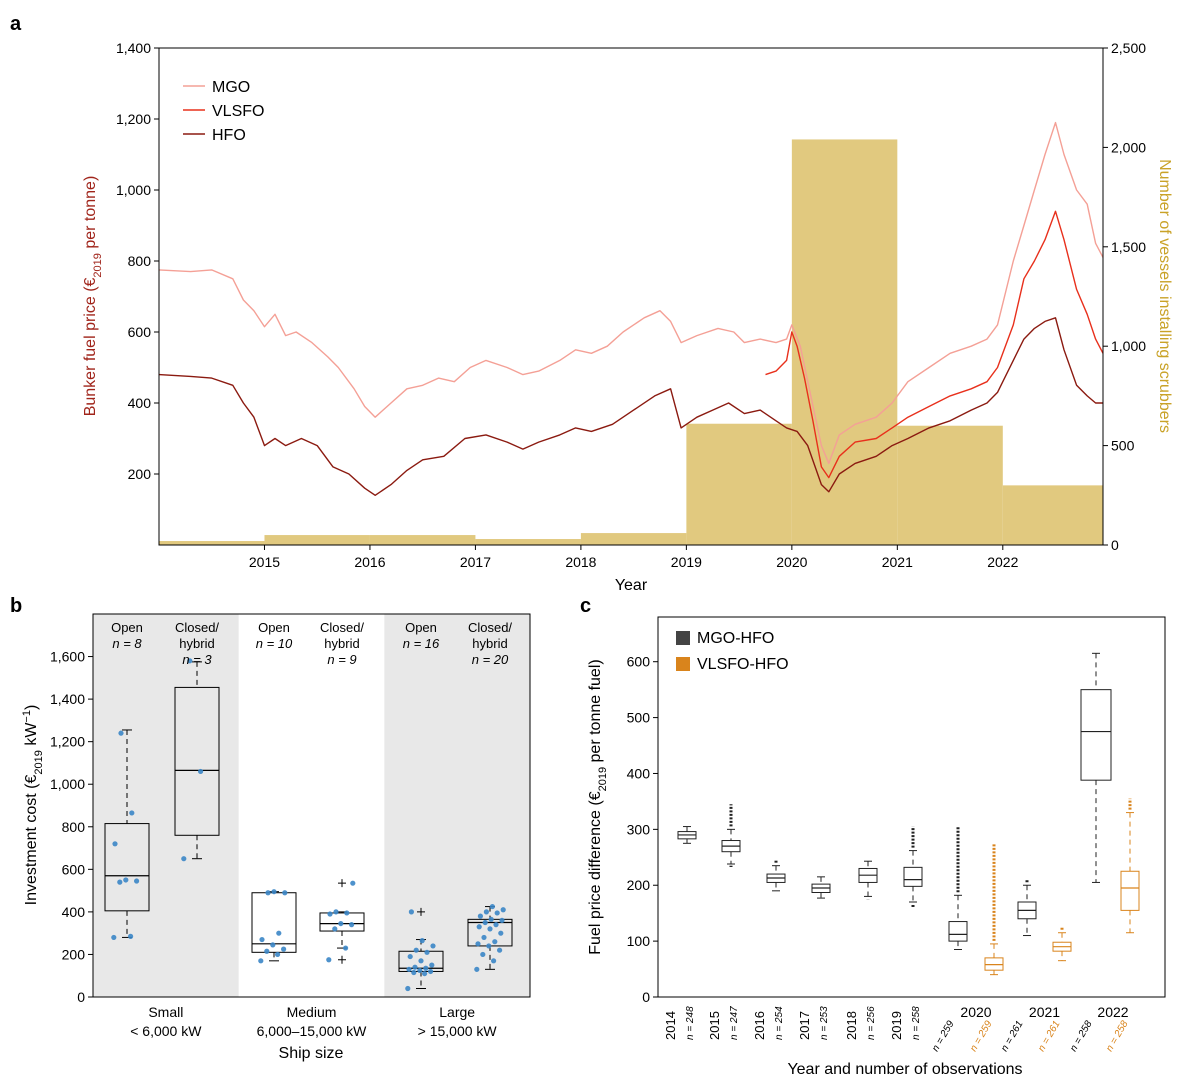  What do you see at coordinates (308, 825) in the screenshot?
I see `b-boxes` at bounding box center [308, 825].